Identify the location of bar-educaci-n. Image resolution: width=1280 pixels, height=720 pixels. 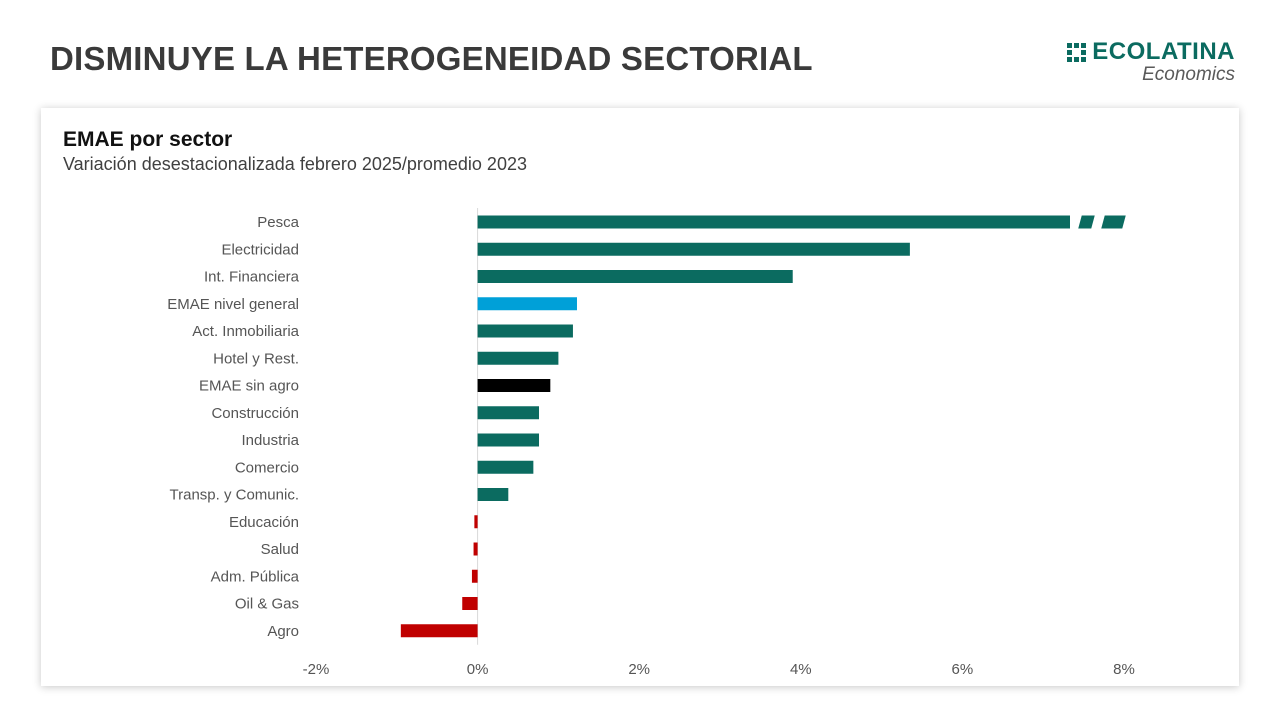
(476, 522).